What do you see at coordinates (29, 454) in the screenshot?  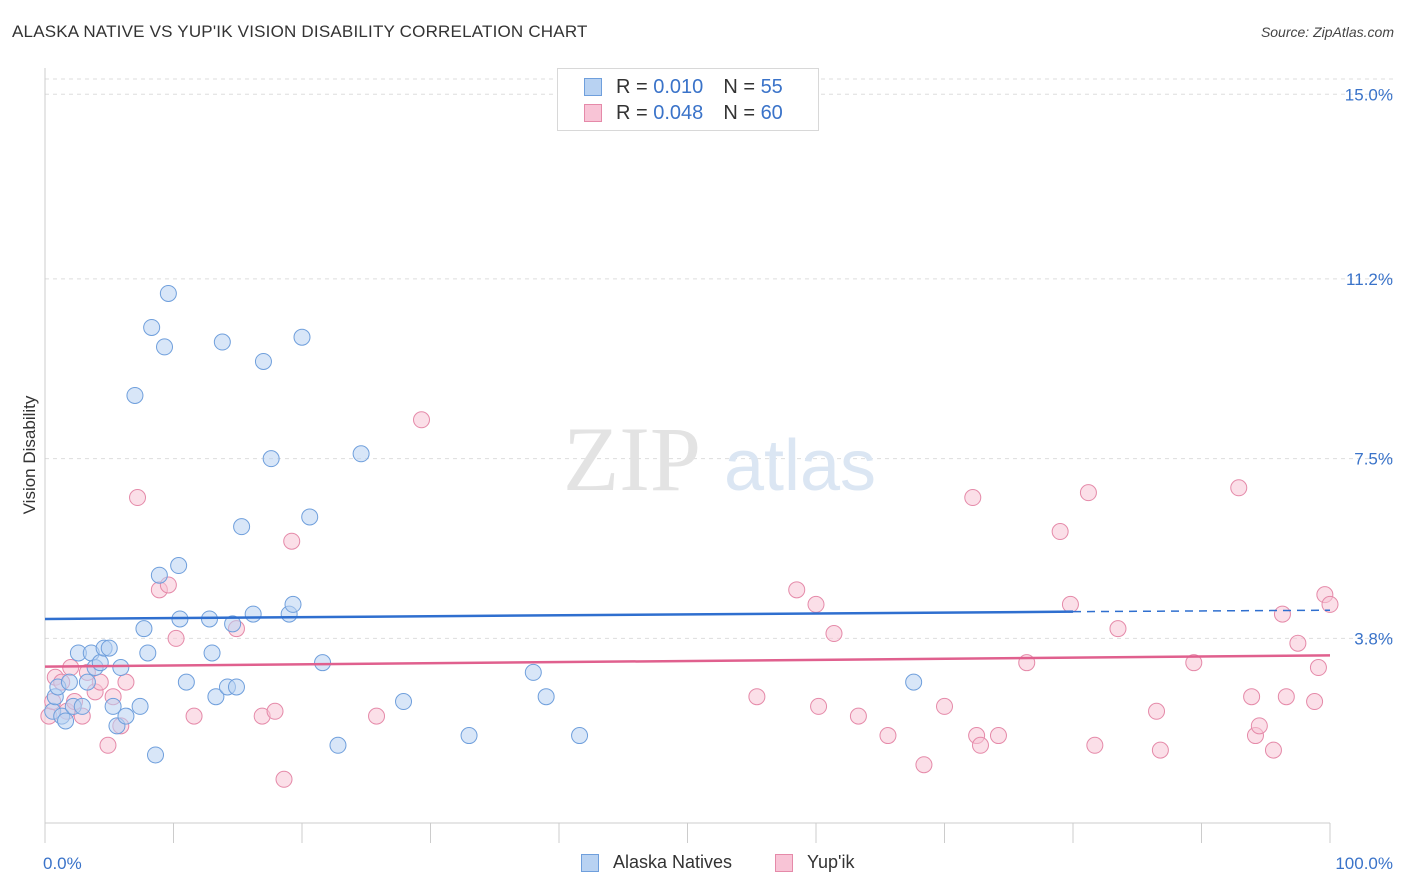 I see `y-axis-label: Vision Disability` at bounding box center [29, 454].